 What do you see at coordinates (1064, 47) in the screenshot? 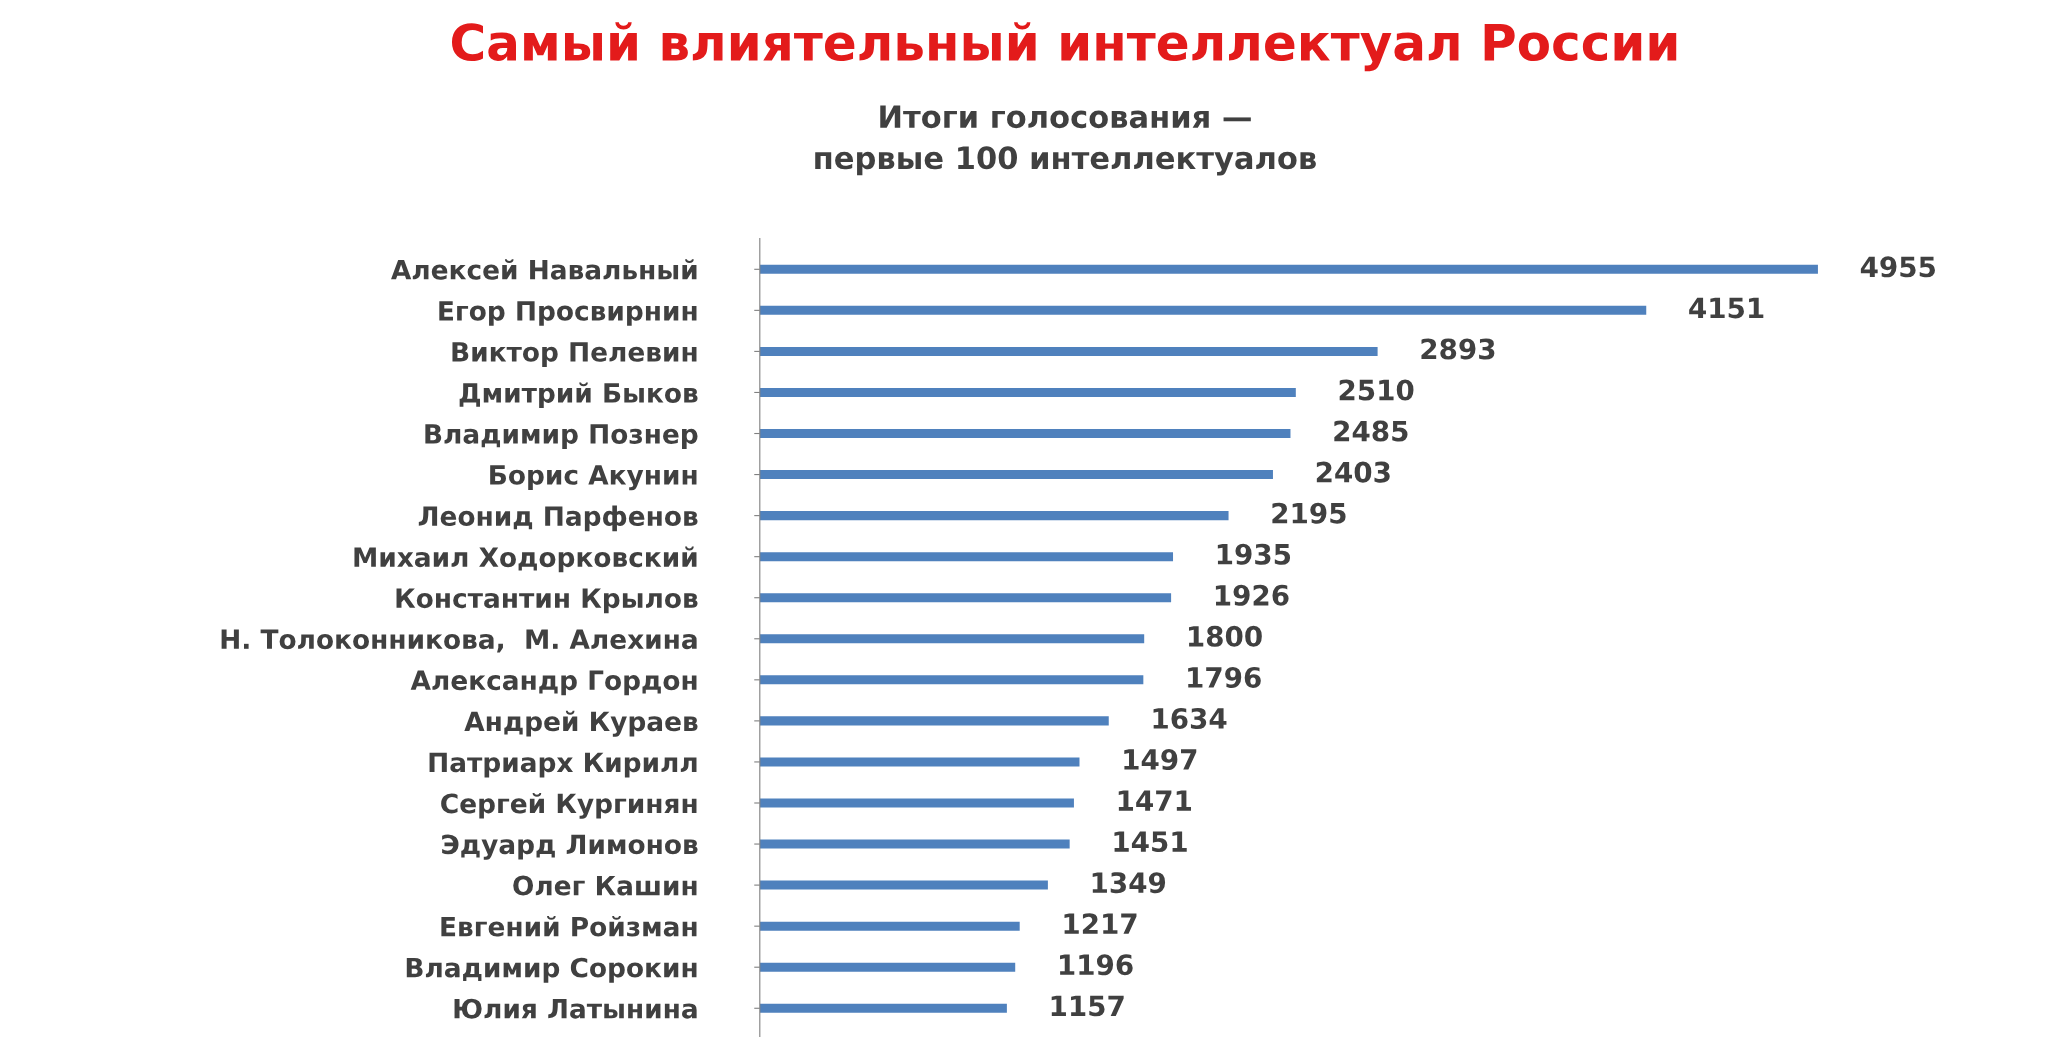
I see `chart-title: Самый влиятельный интеллектуал России` at bounding box center [1064, 47].